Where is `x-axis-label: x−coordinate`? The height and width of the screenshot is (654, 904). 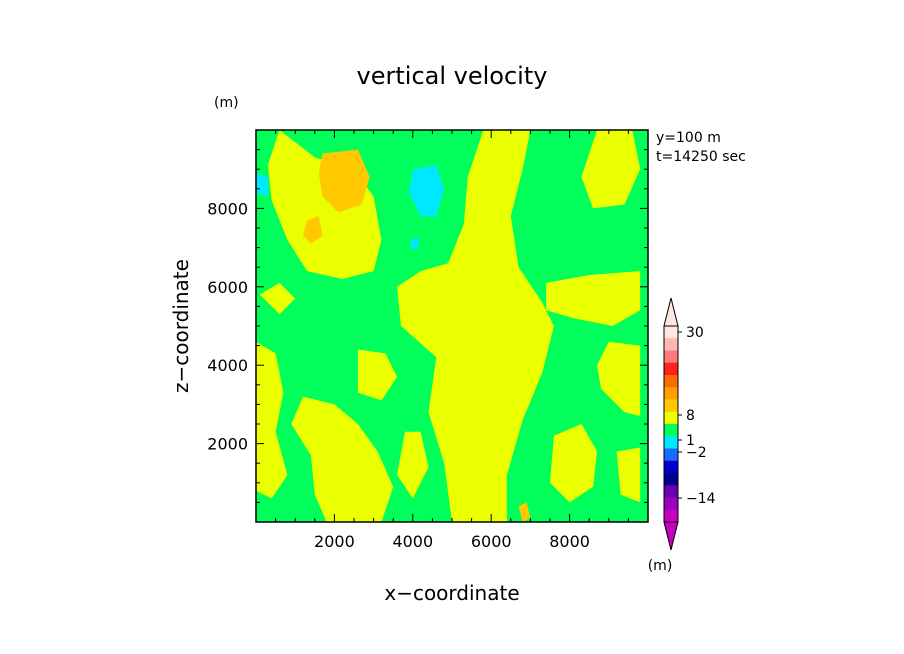
x-axis-label: x−coordinate is located at coordinates (451, 593).